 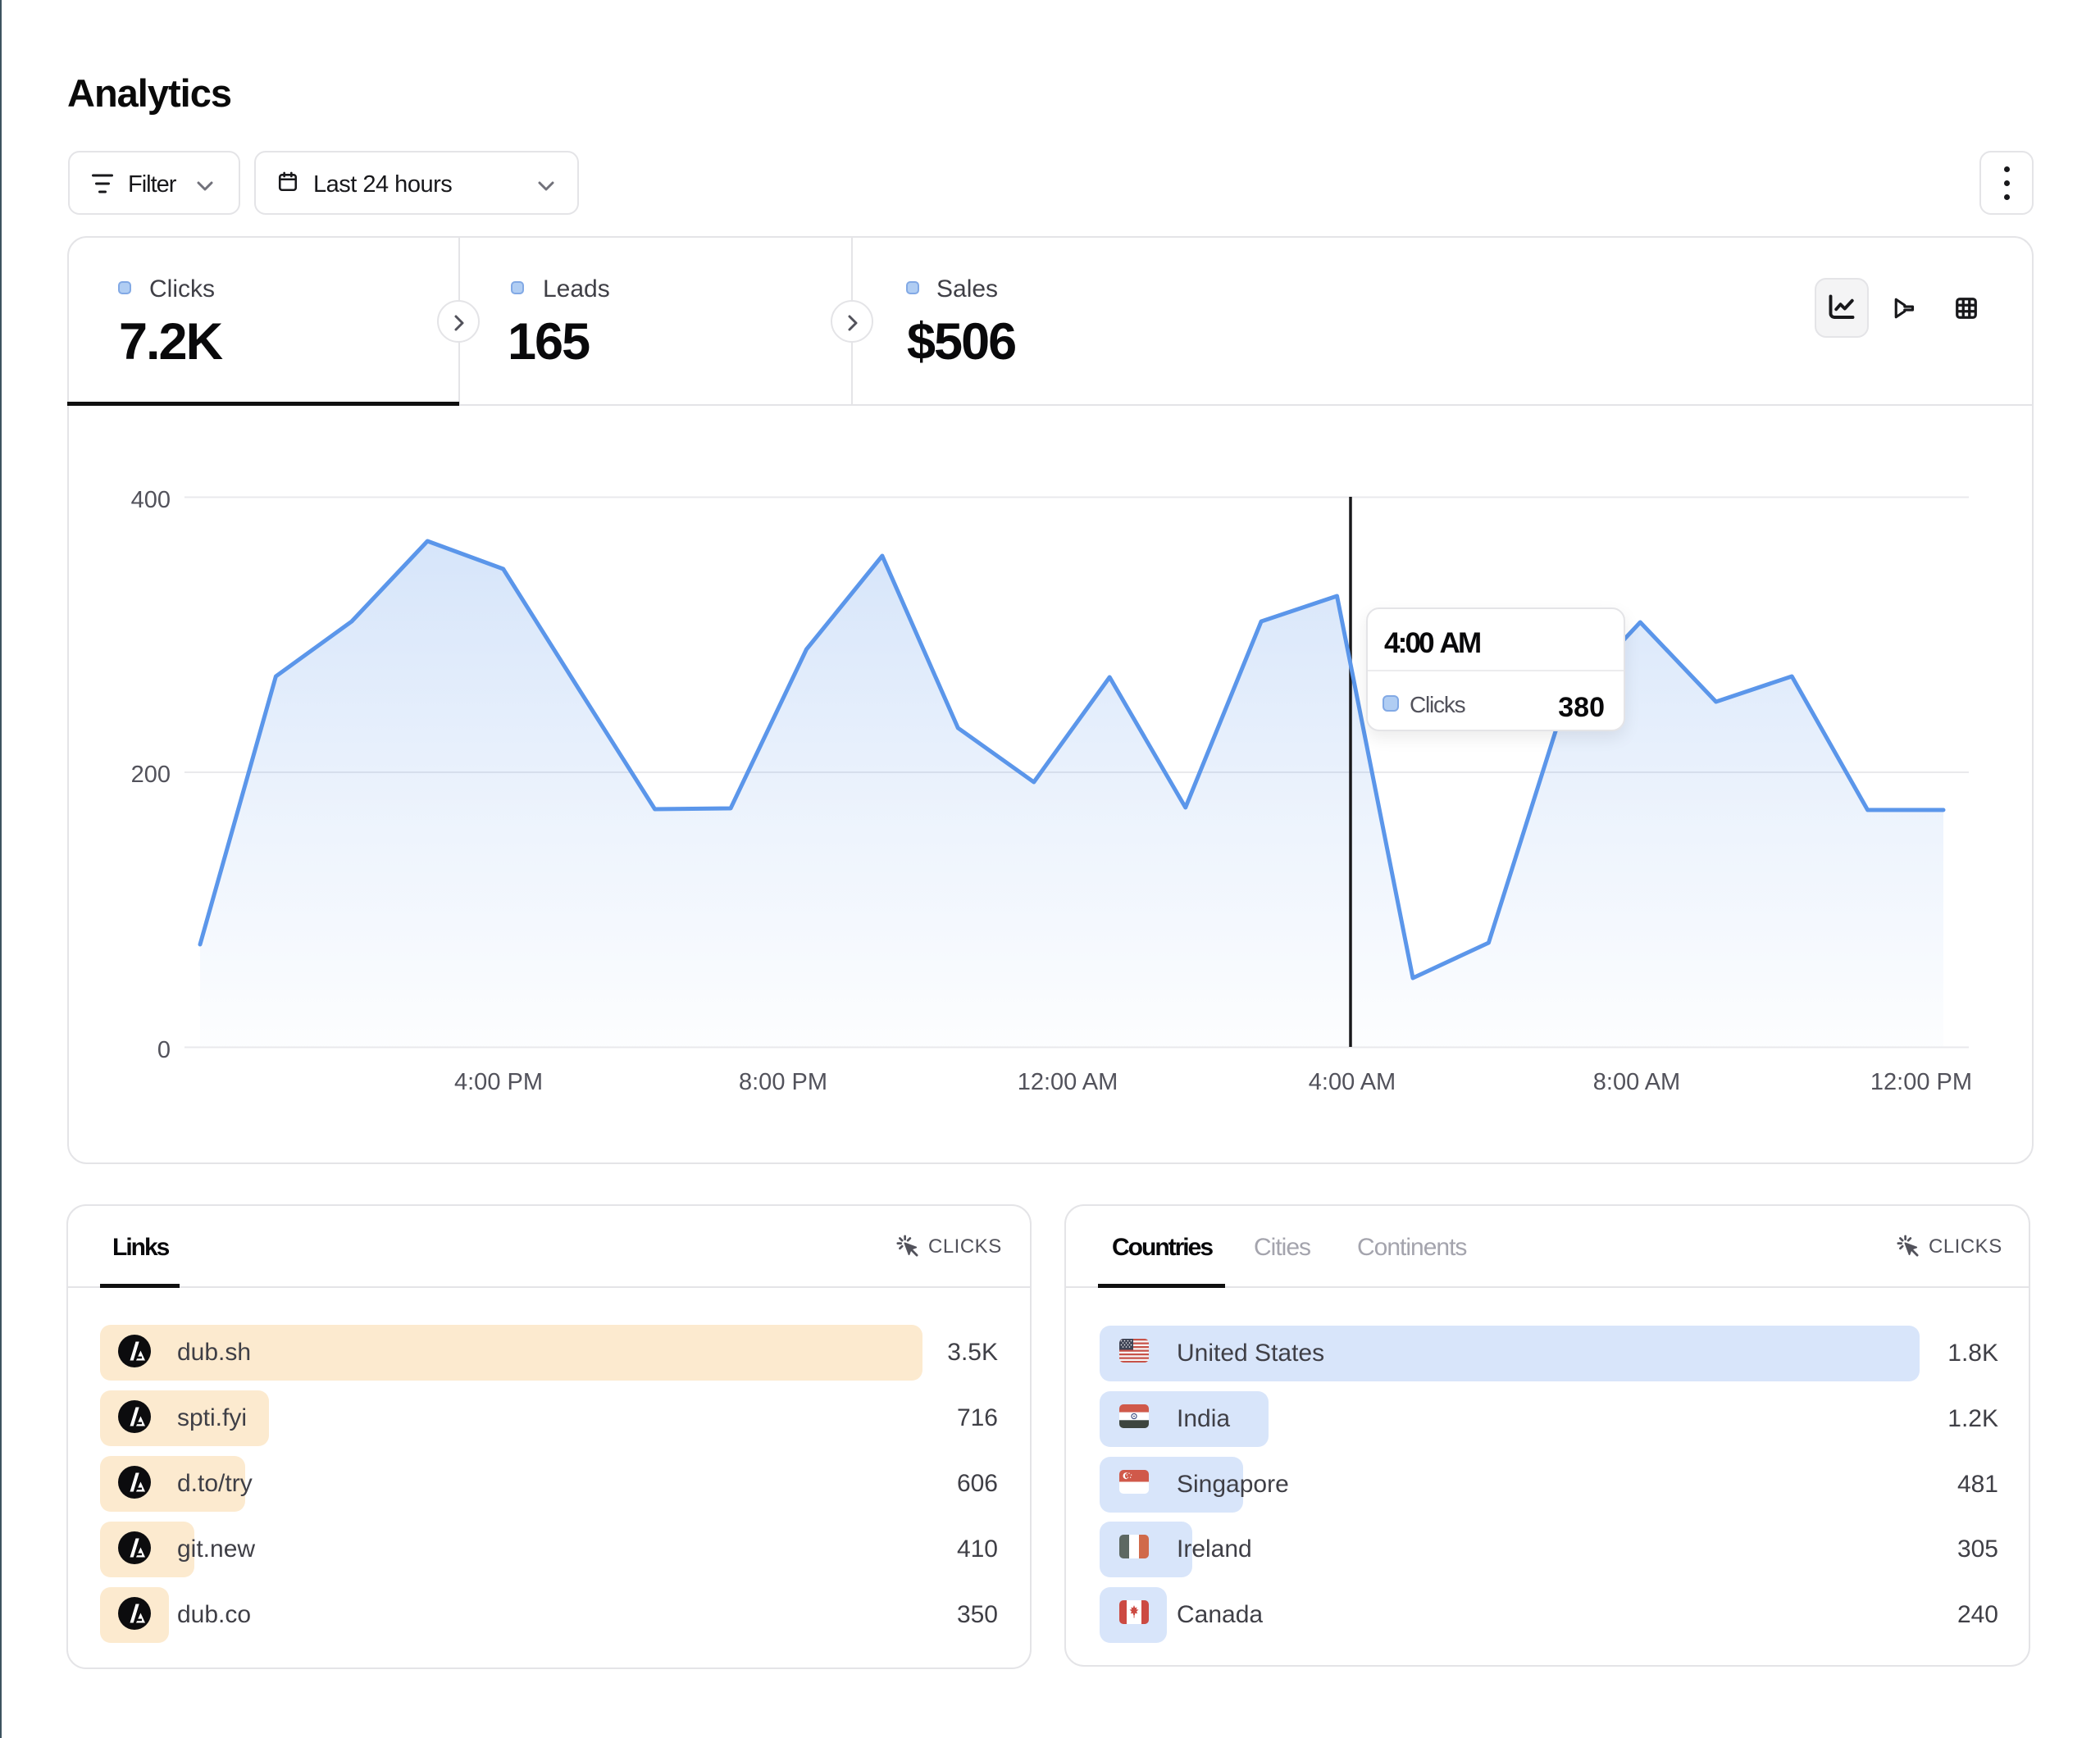 I want to click on svg-text: 4:00 AM, so click(x=1352, y=1082).